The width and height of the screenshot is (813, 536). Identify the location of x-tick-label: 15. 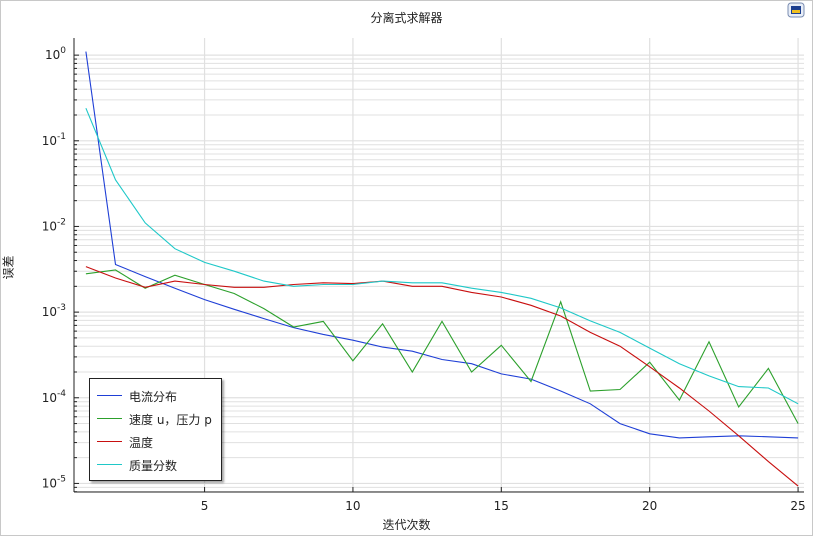
(501, 506).